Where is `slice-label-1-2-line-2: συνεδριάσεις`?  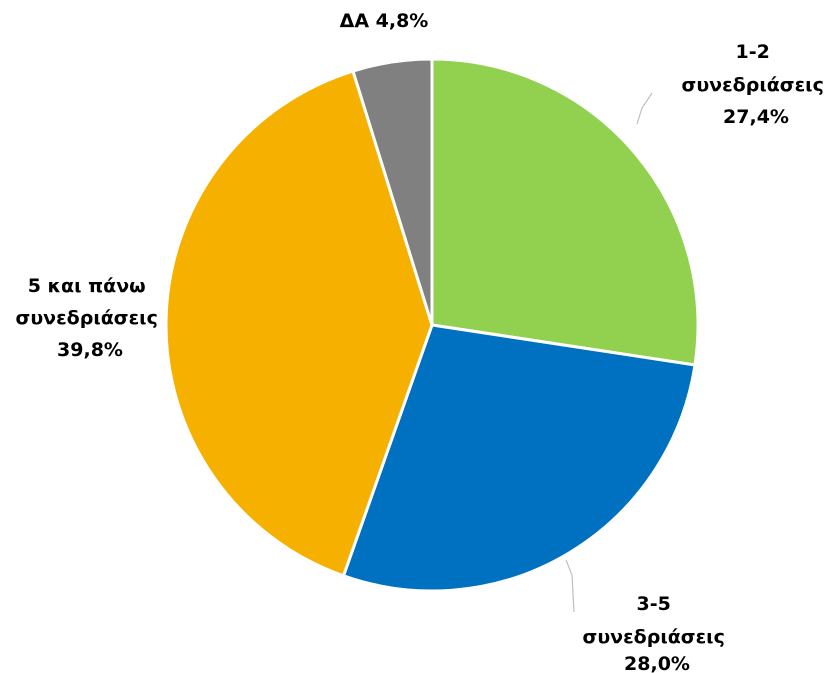 slice-label-1-2-line-2: συνεδριάσεις is located at coordinates (753, 85).